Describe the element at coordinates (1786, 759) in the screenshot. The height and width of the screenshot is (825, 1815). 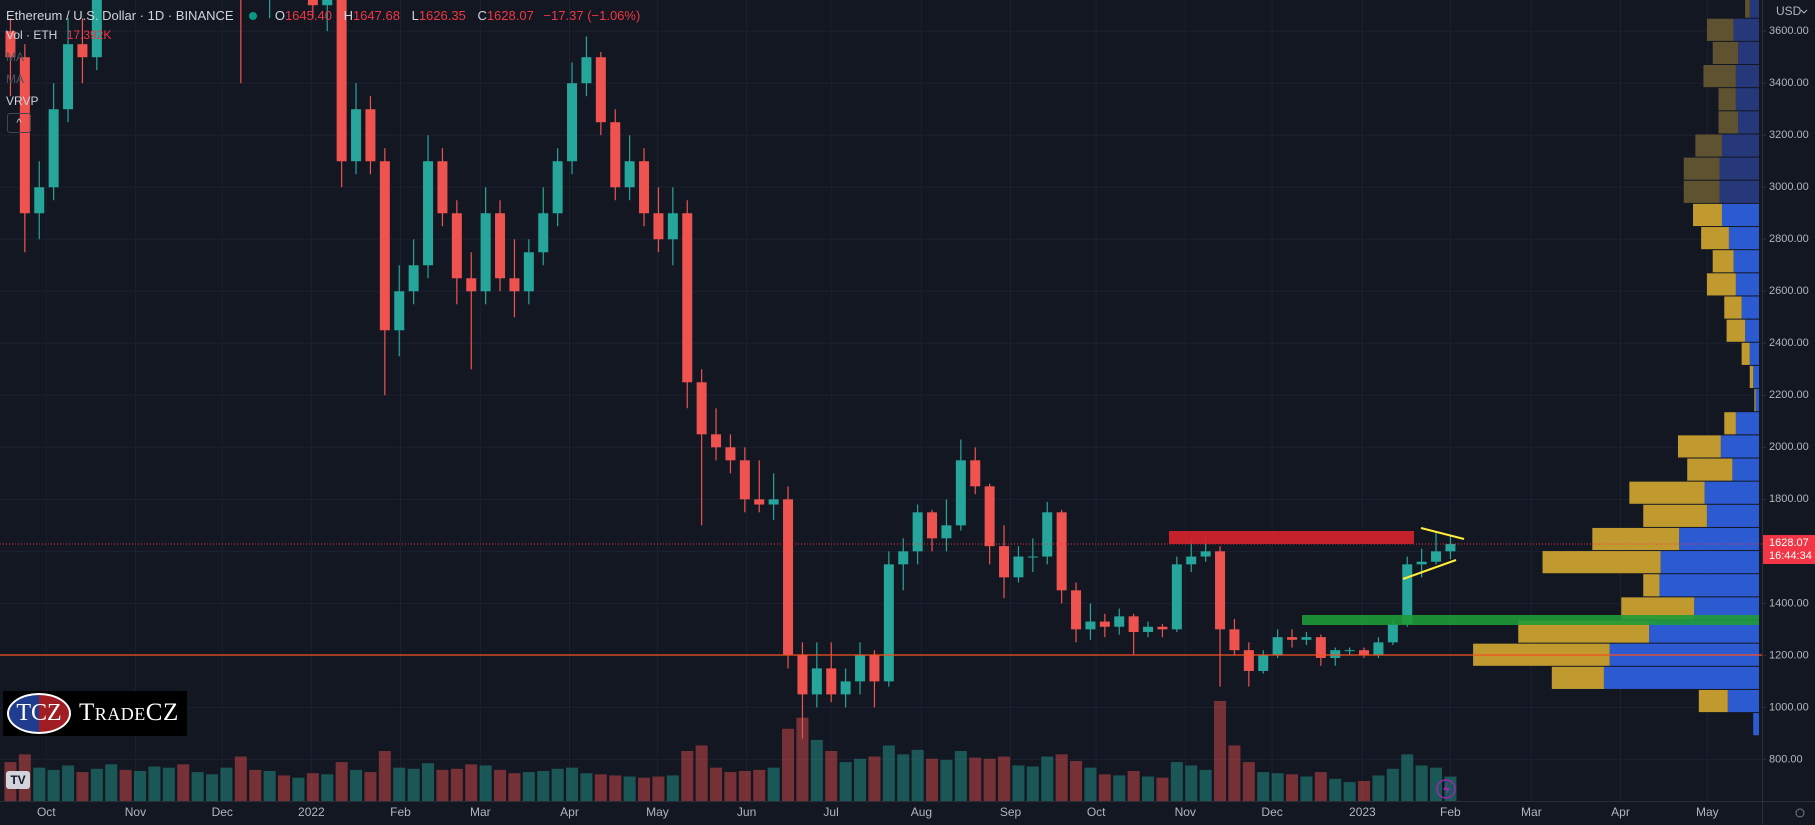
I see `y-tick-label: 800.00` at that location.